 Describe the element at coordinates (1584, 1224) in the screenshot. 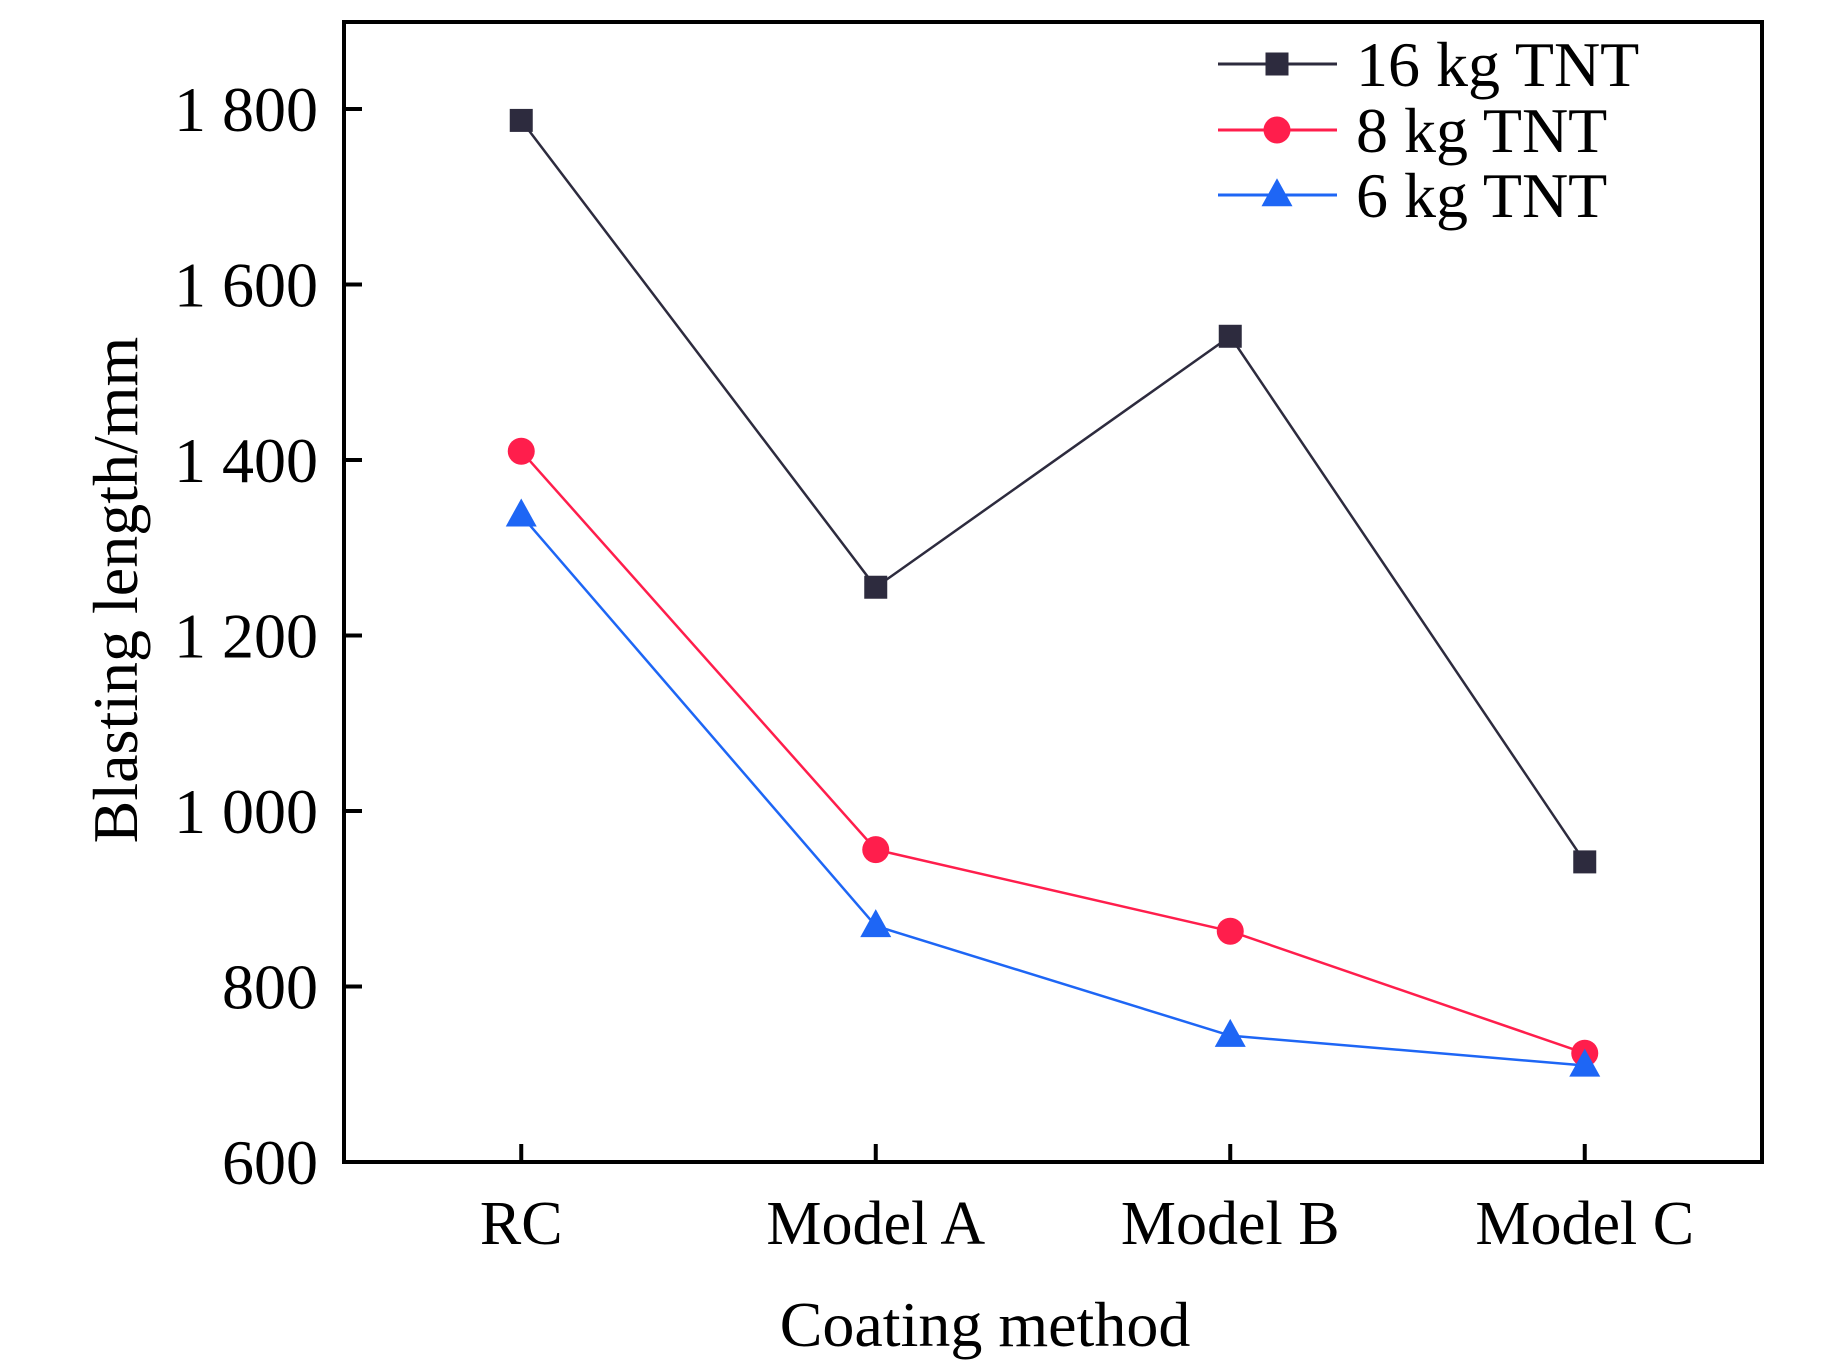

I see `x-tick-label: Model C` at that location.